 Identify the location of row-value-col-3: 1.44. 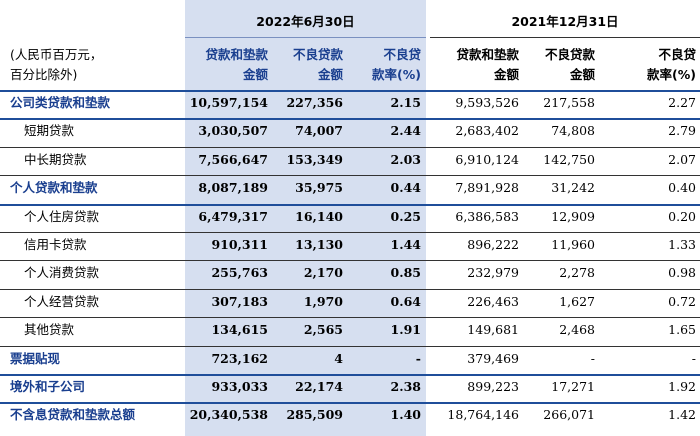
(405, 244).